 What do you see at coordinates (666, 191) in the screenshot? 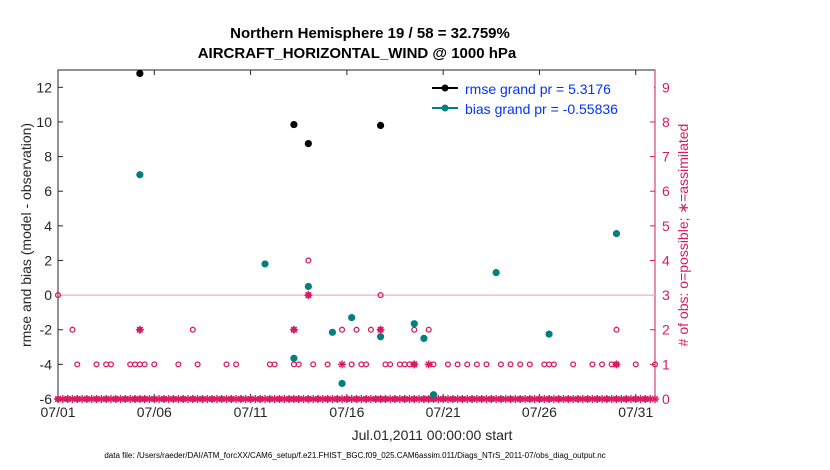
I see `y2-tick-label: 6` at bounding box center [666, 191].